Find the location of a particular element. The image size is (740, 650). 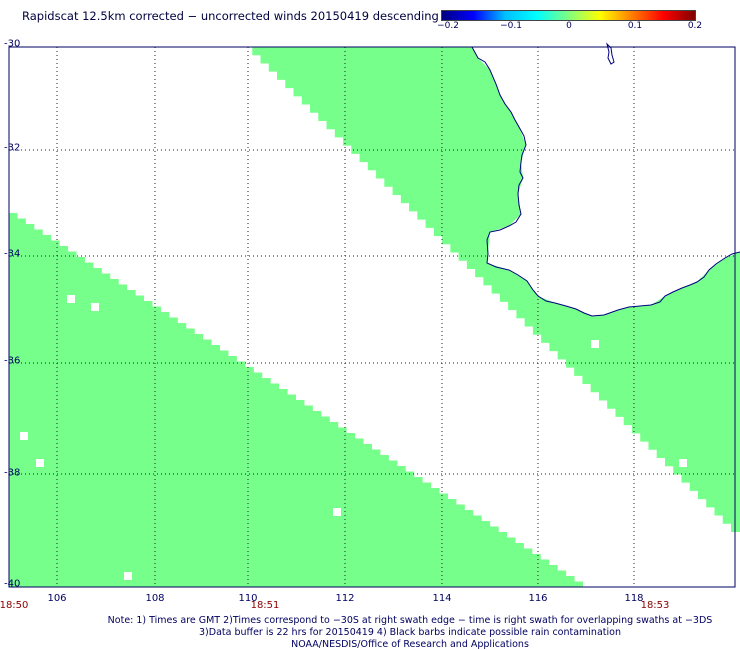

lat-label: -36 is located at coordinates (12, 361).